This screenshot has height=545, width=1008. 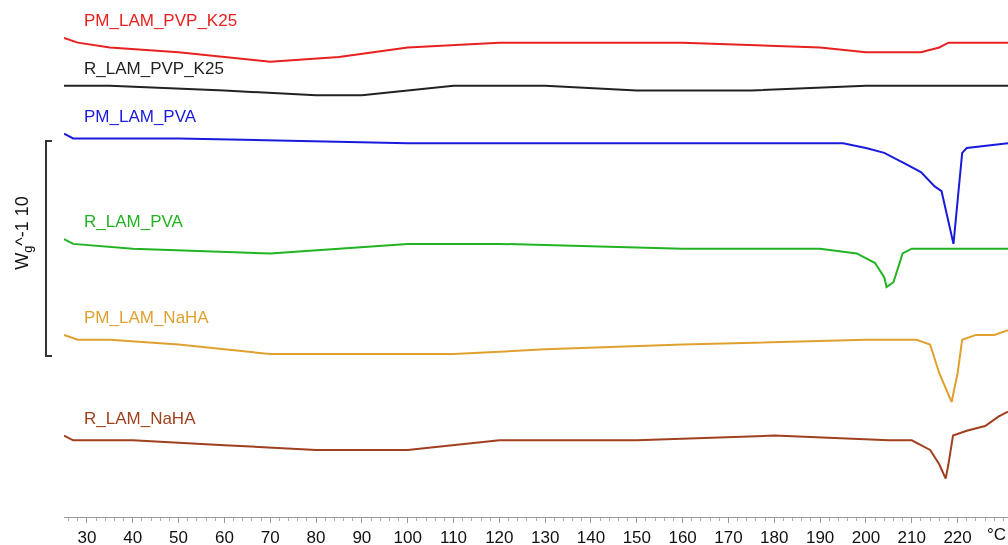 What do you see at coordinates (407, 536) in the screenshot?
I see `x-tick-label: 100` at bounding box center [407, 536].